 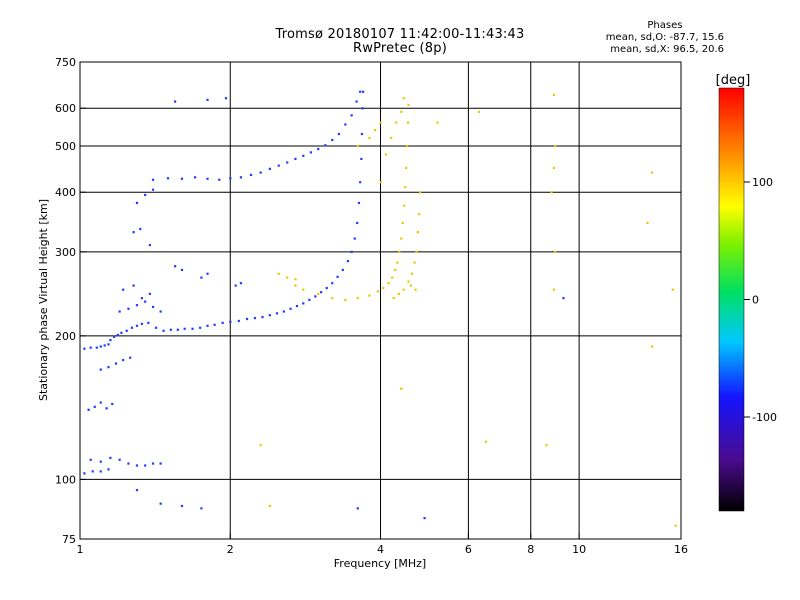 I want to click on y-tick-label: 75, so click(x=69, y=539).